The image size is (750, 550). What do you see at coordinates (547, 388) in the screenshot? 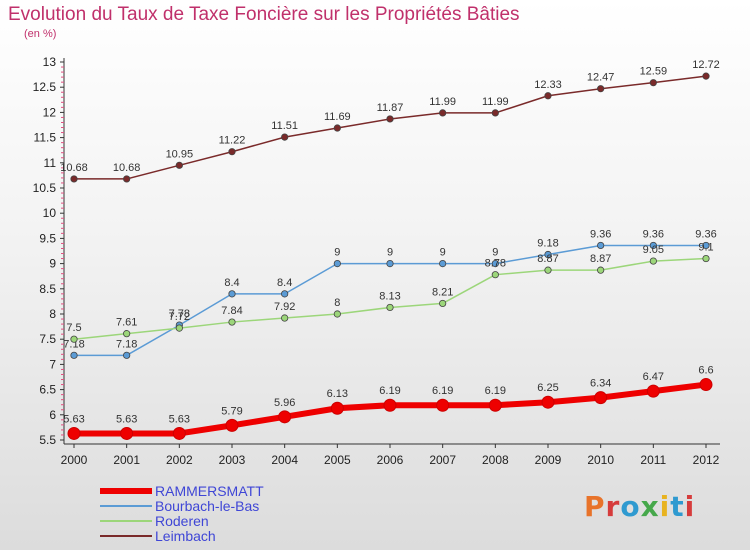
I see `data-label: 6.25` at bounding box center [547, 388].